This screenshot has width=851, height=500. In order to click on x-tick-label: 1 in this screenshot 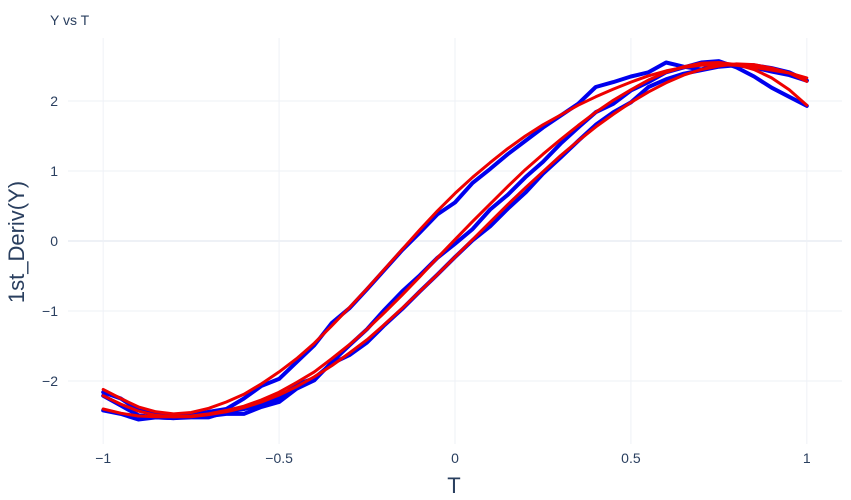, I will do `click(807, 458)`.